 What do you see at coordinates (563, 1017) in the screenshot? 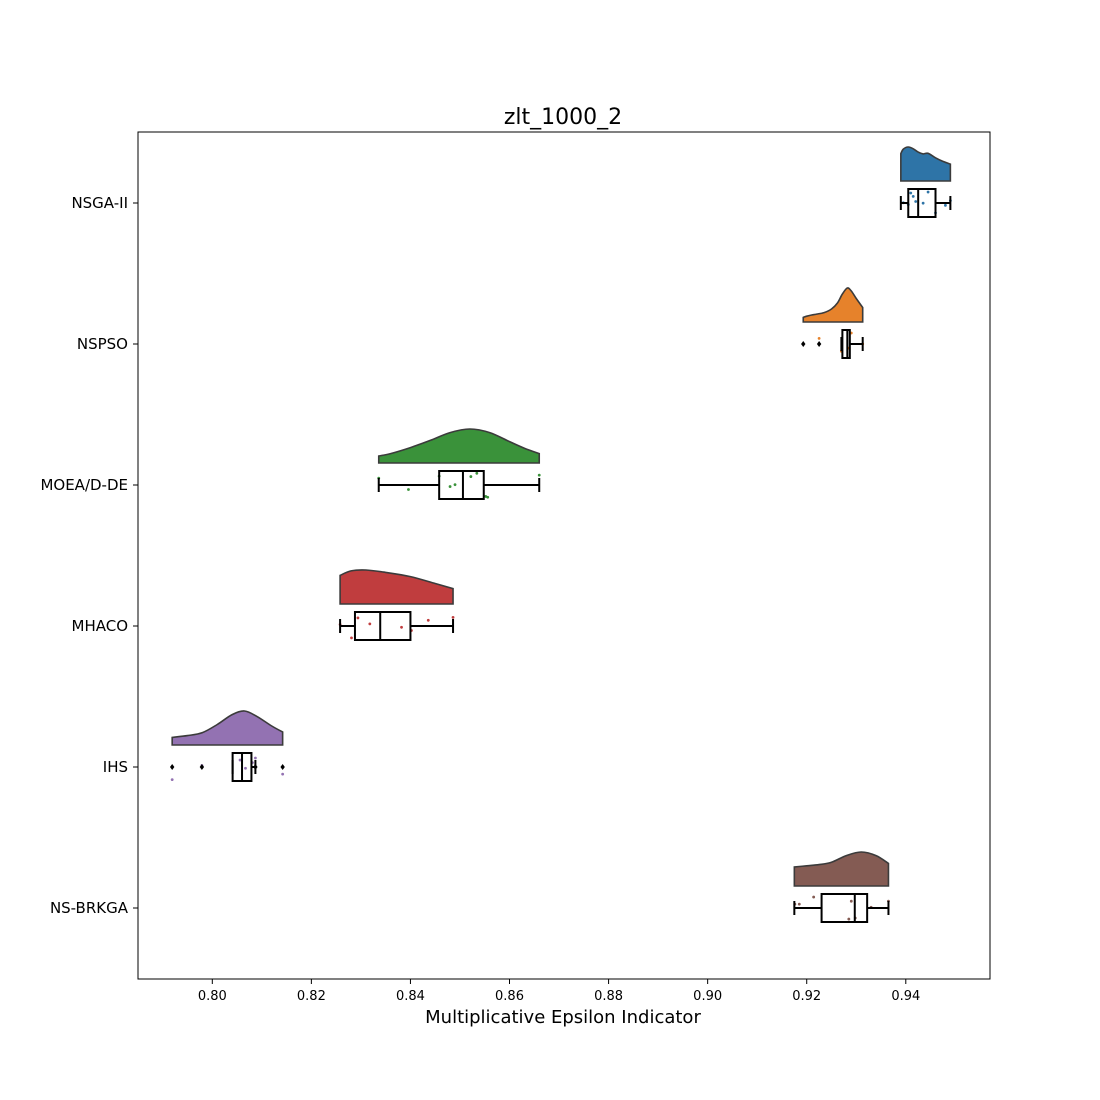
I see `x-axis-label: Multiplicative Epsilon Indicator` at bounding box center [563, 1017].